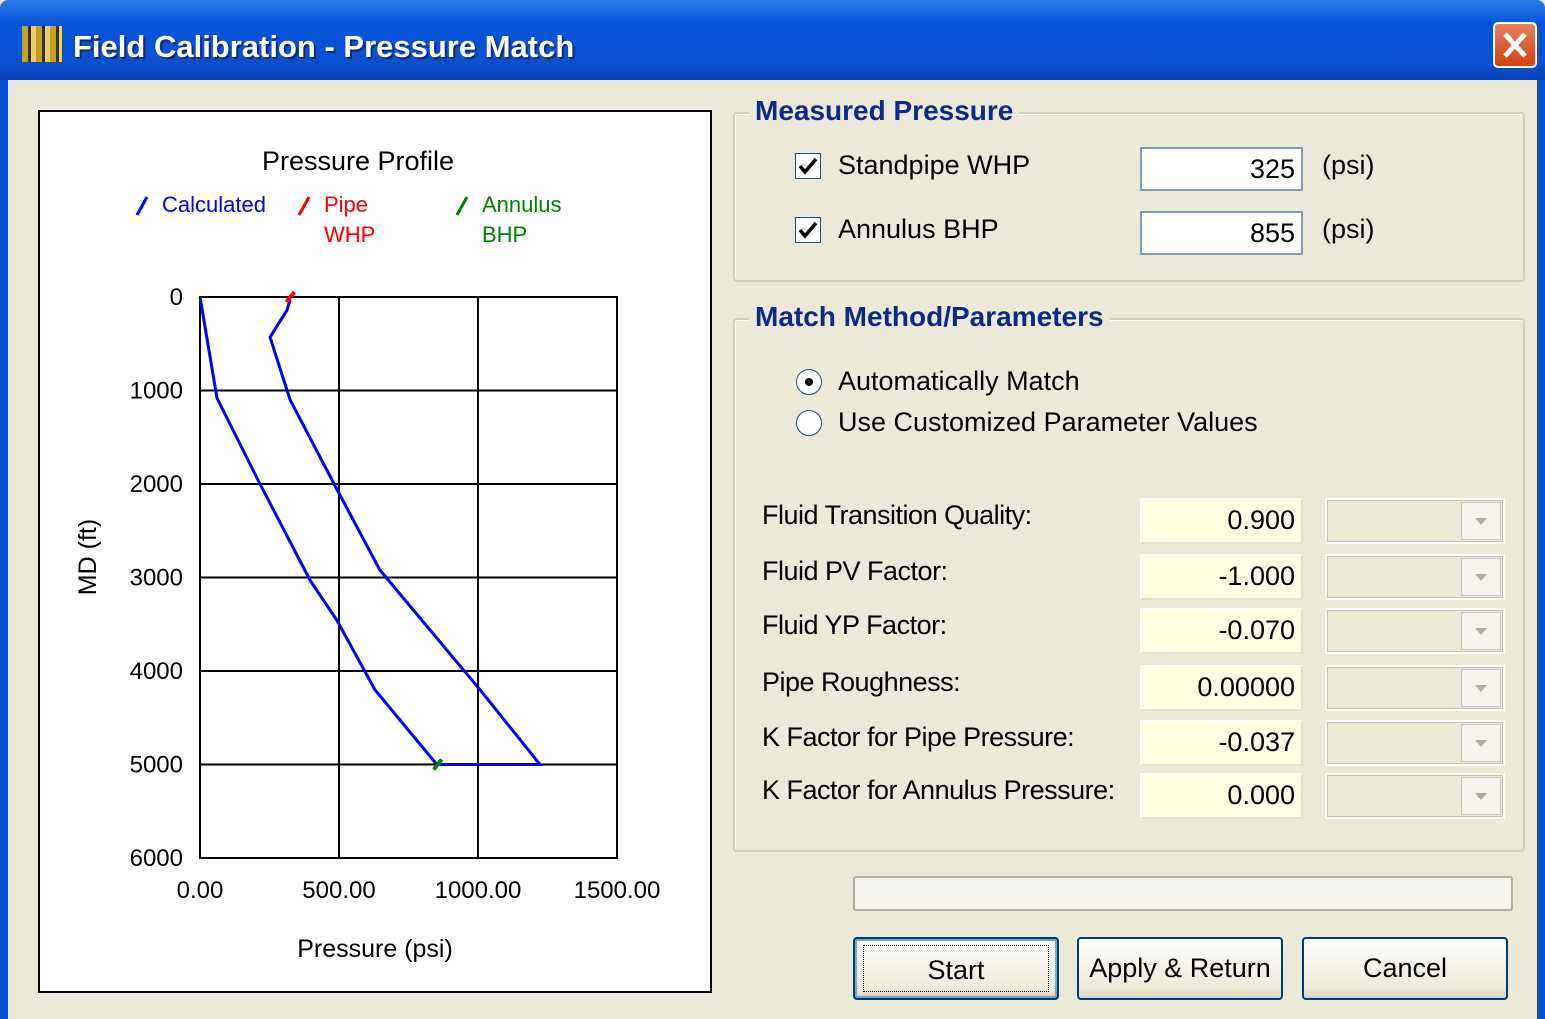  Describe the element at coordinates (176, 297) in the screenshot. I see `y-tick-label: 0` at that location.